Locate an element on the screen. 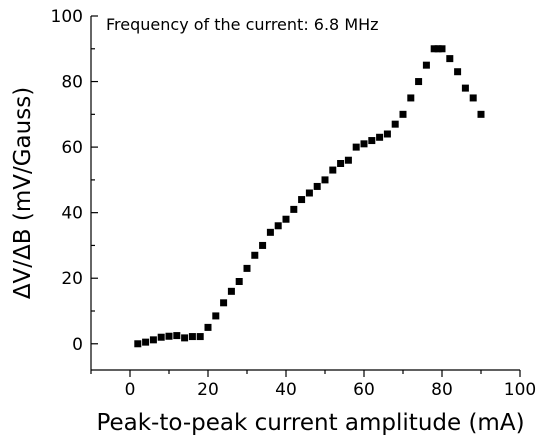 The width and height of the screenshot is (550, 439). y-tick-label: 40 is located at coordinates (72, 214).